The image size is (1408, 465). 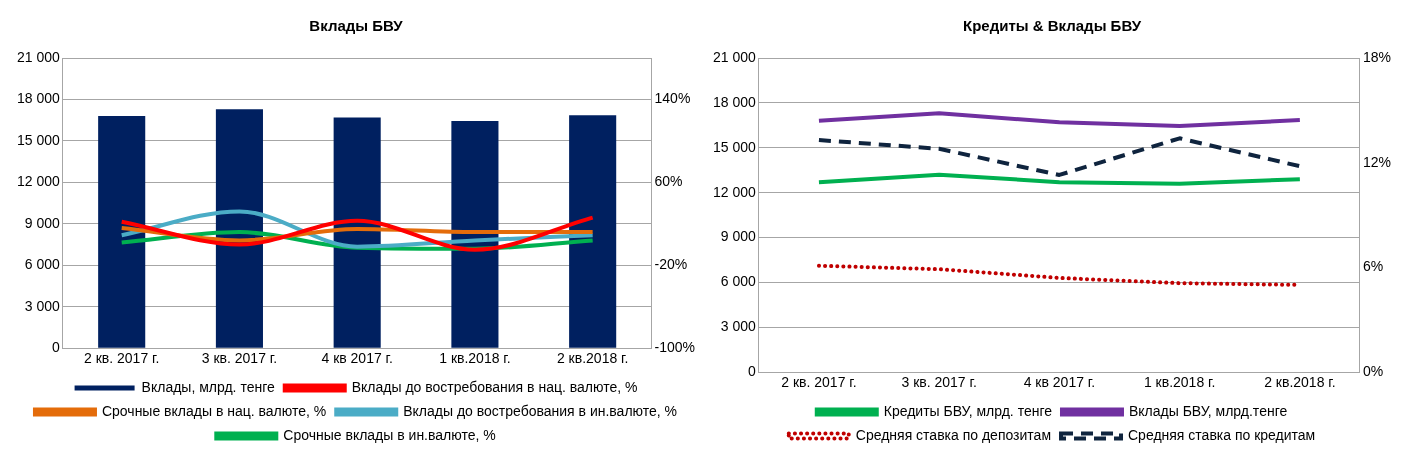 What do you see at coordinates (389, 434) in the screenshot?
I see `legend-label: Срочные вклады в ин.валюте, %` at bounding box center [389, 434].